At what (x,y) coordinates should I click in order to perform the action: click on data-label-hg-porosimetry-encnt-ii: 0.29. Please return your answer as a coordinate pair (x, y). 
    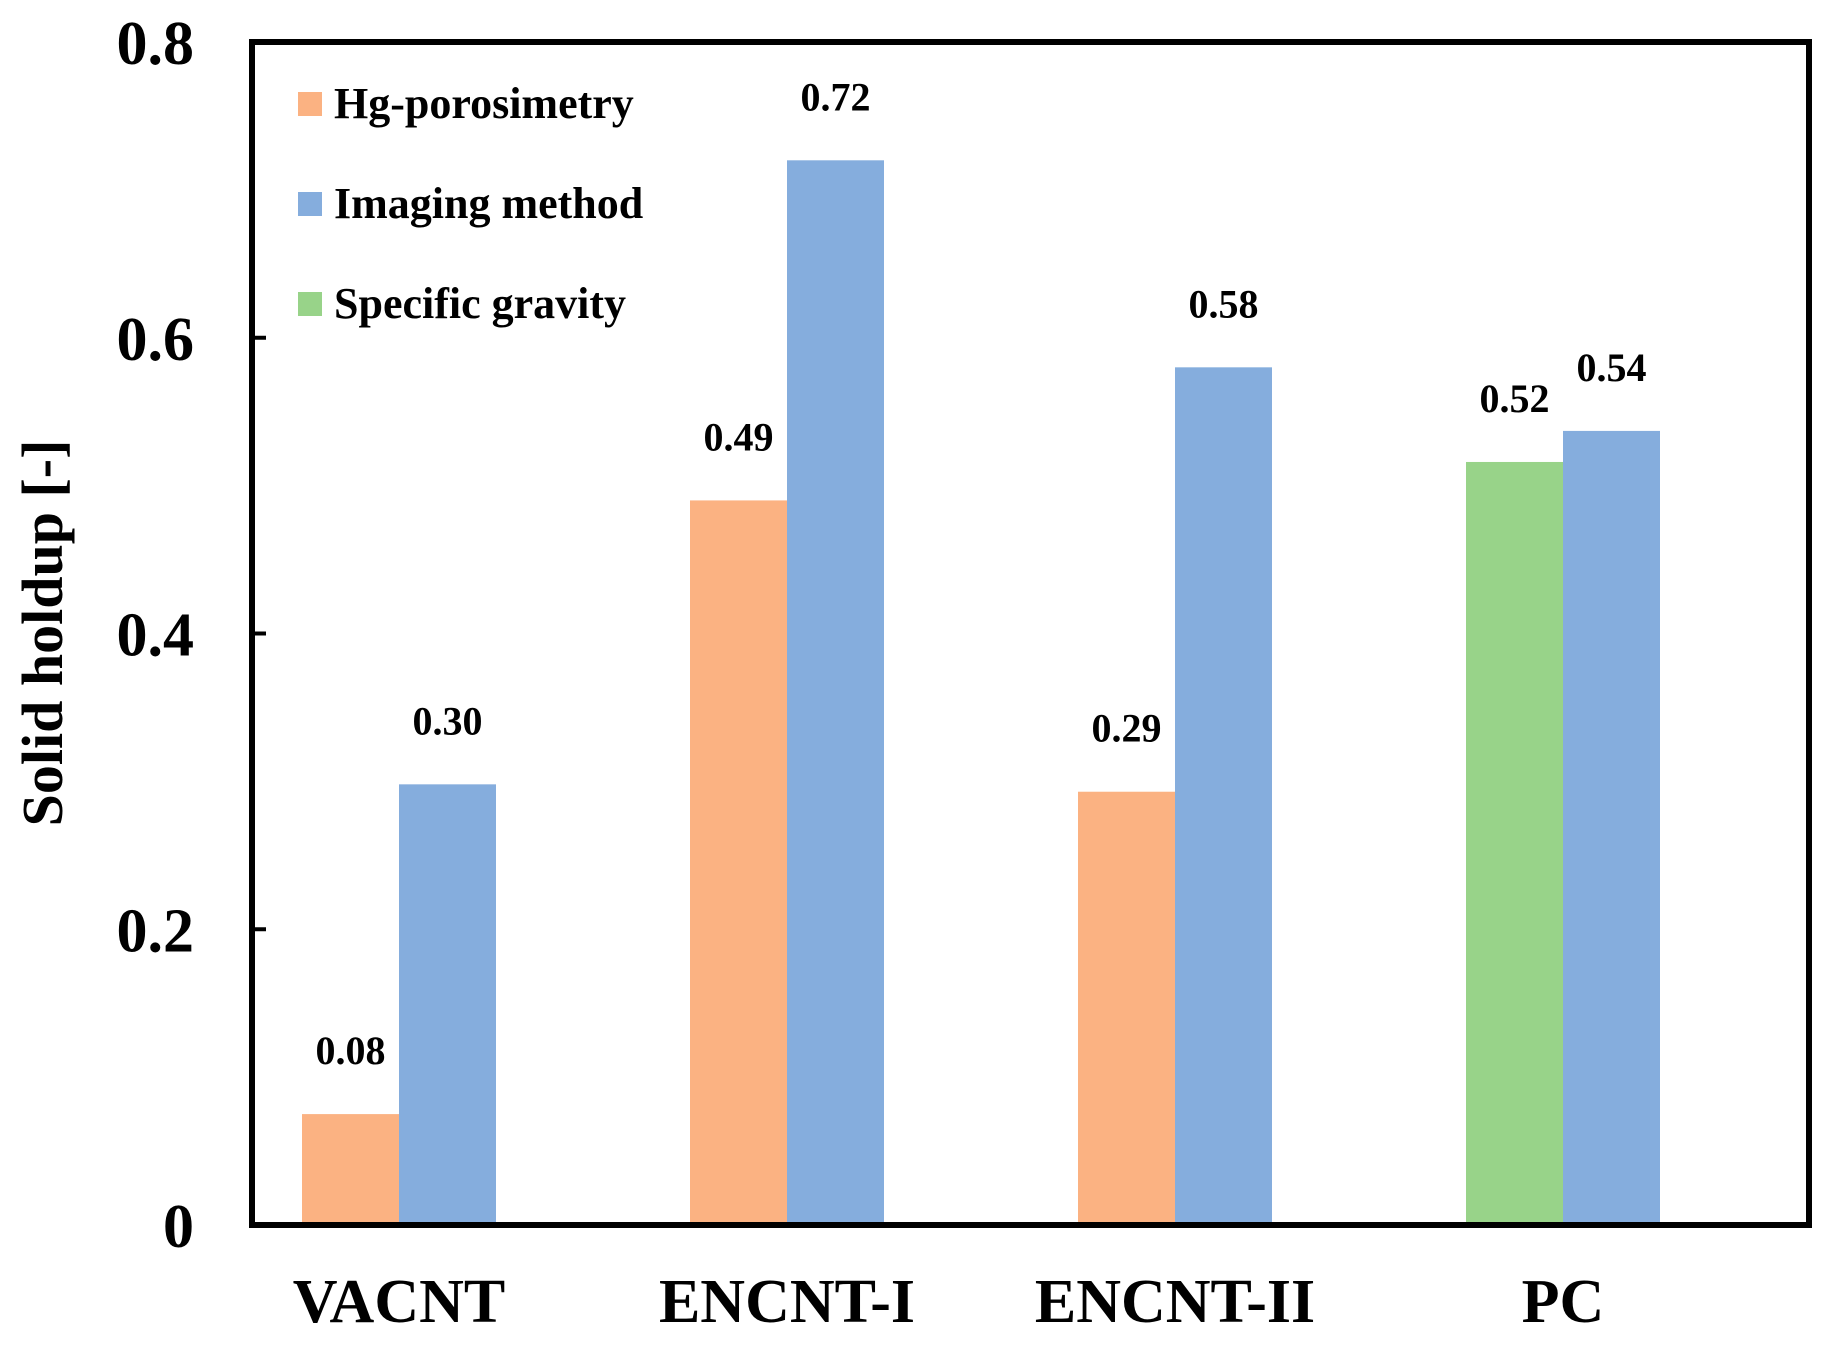
    Looking at the image, I should click on (1127, 728).